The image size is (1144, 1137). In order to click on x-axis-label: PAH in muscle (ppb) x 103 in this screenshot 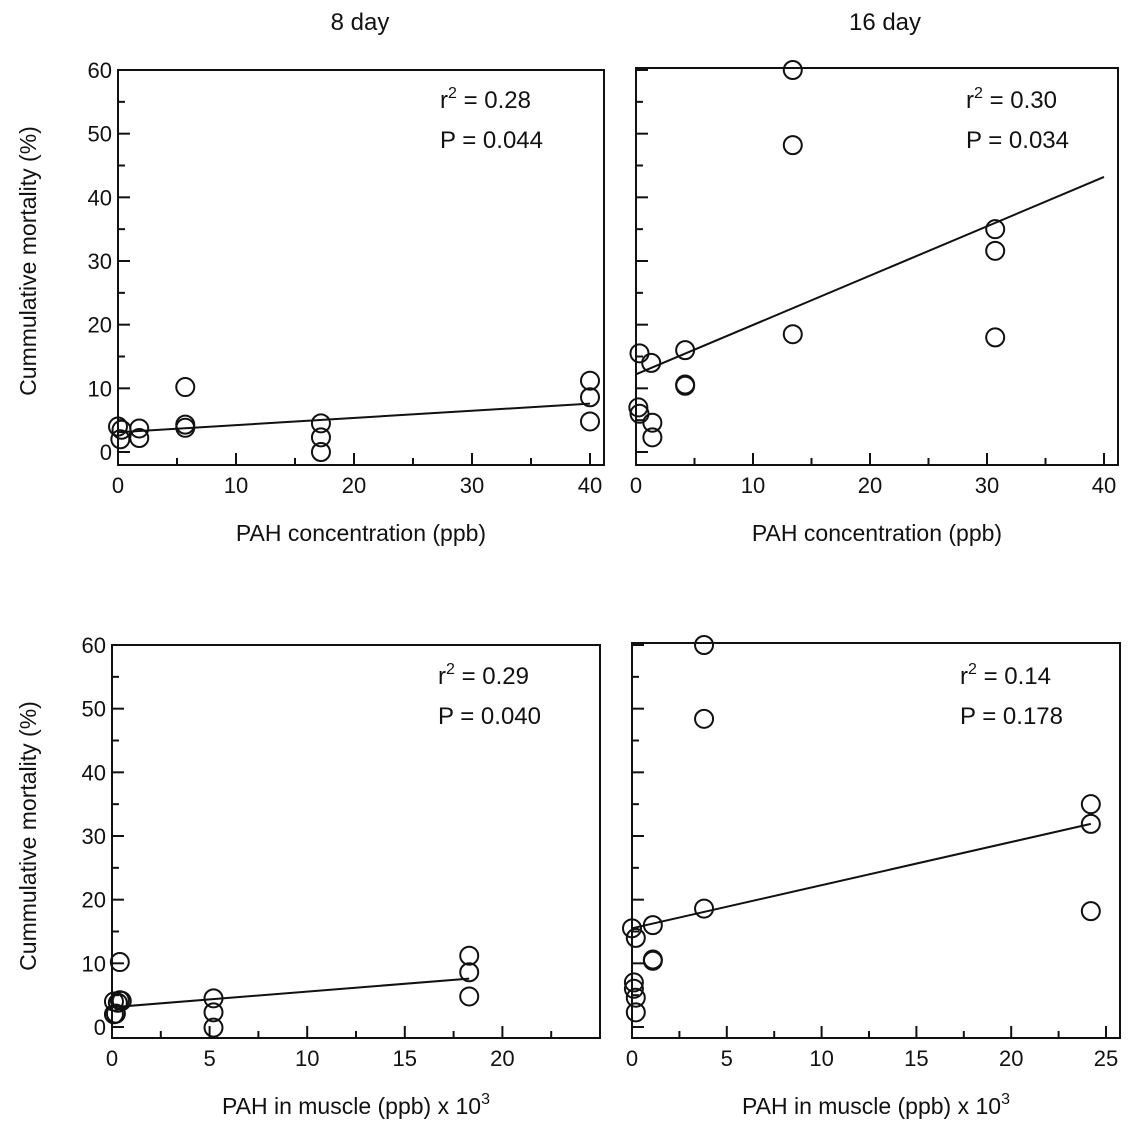, I will do `click(876, 1105)`.